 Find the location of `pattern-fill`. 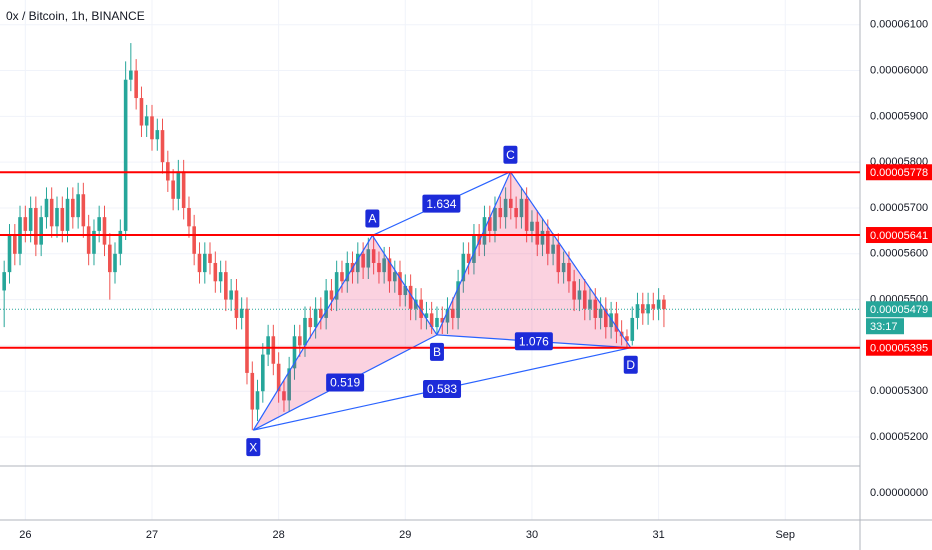

pattern-fill is located at coordinates (533, 259).